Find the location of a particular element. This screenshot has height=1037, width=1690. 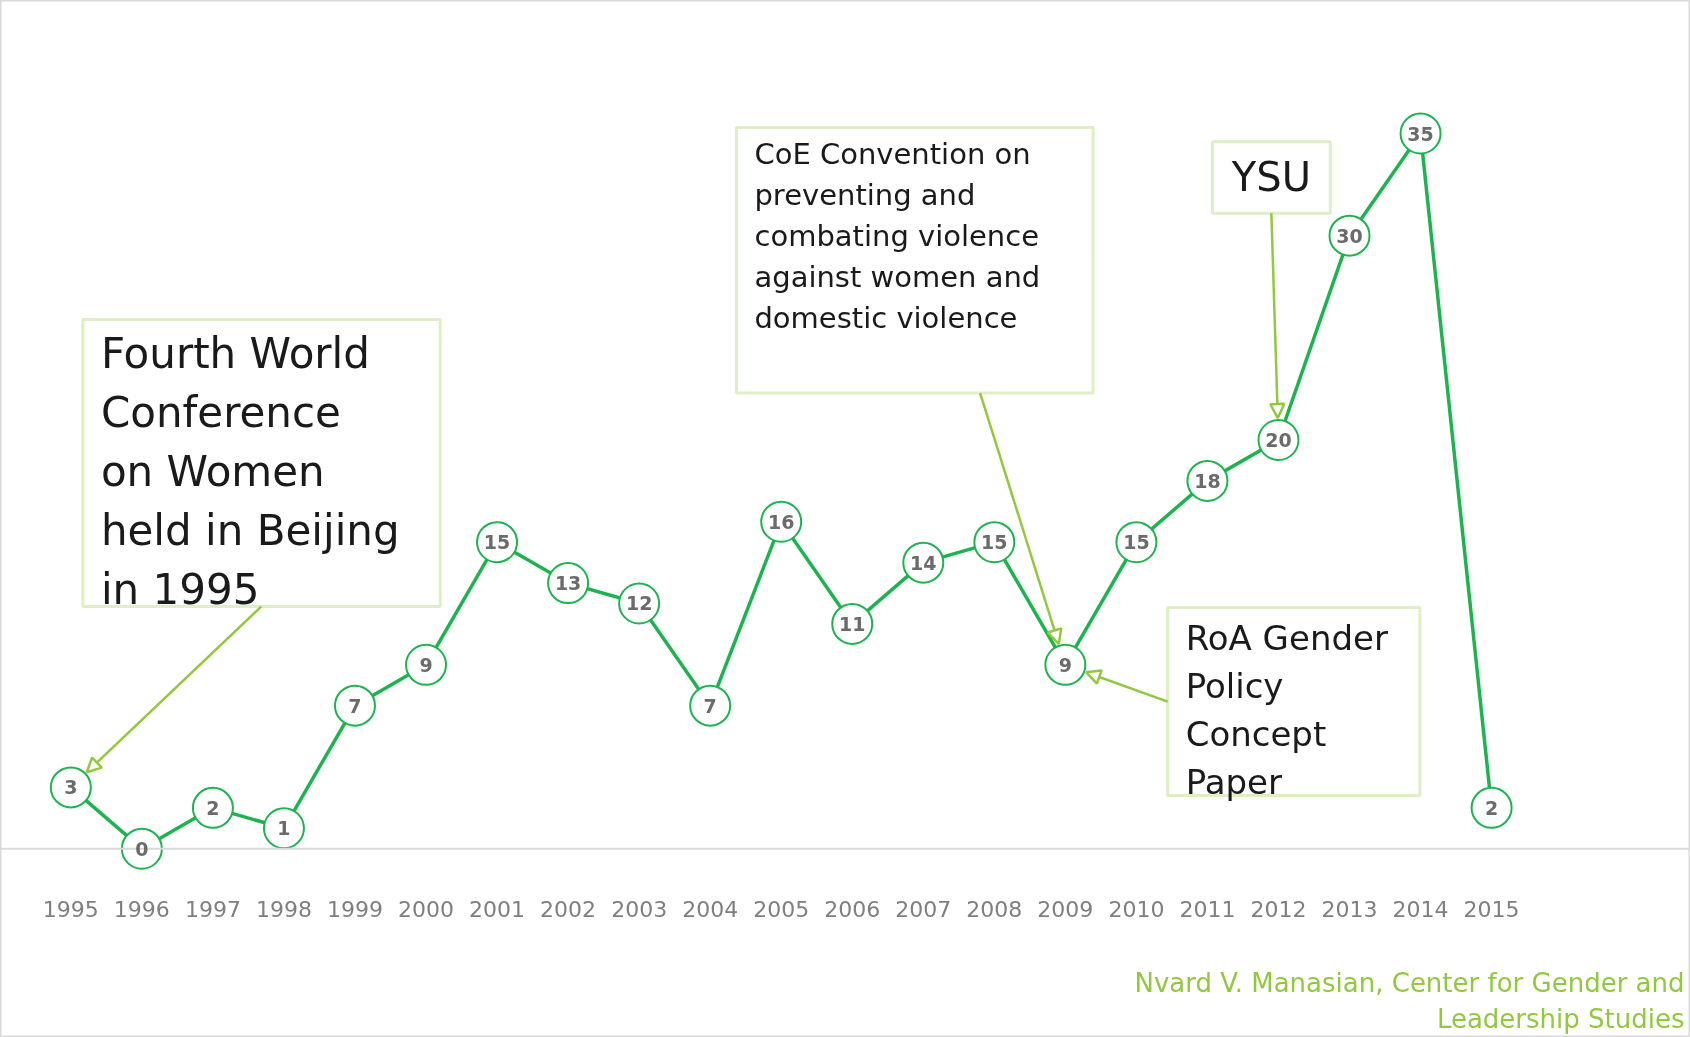

annotation: CoE Convention on preventing and combating violence against women and domestic violence is located at coordinates (897, 236).